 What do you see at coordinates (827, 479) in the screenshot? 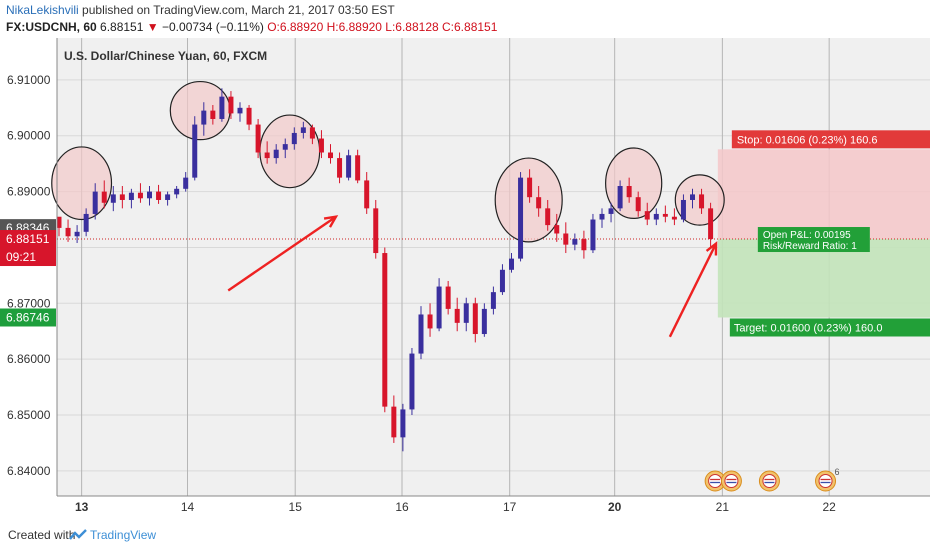
I see `event-flag-icon: 6` at bounding box center [827, 479].